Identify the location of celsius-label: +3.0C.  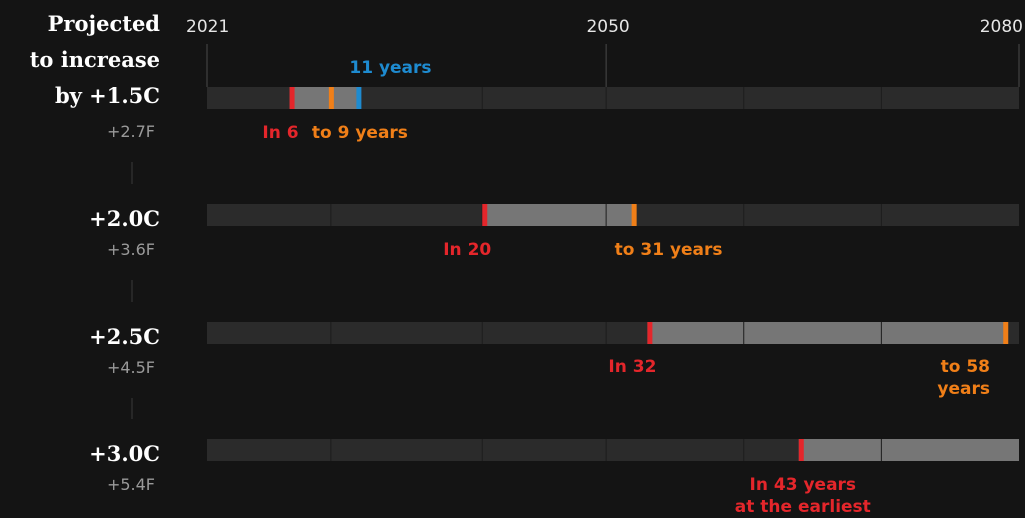
(124, 453).